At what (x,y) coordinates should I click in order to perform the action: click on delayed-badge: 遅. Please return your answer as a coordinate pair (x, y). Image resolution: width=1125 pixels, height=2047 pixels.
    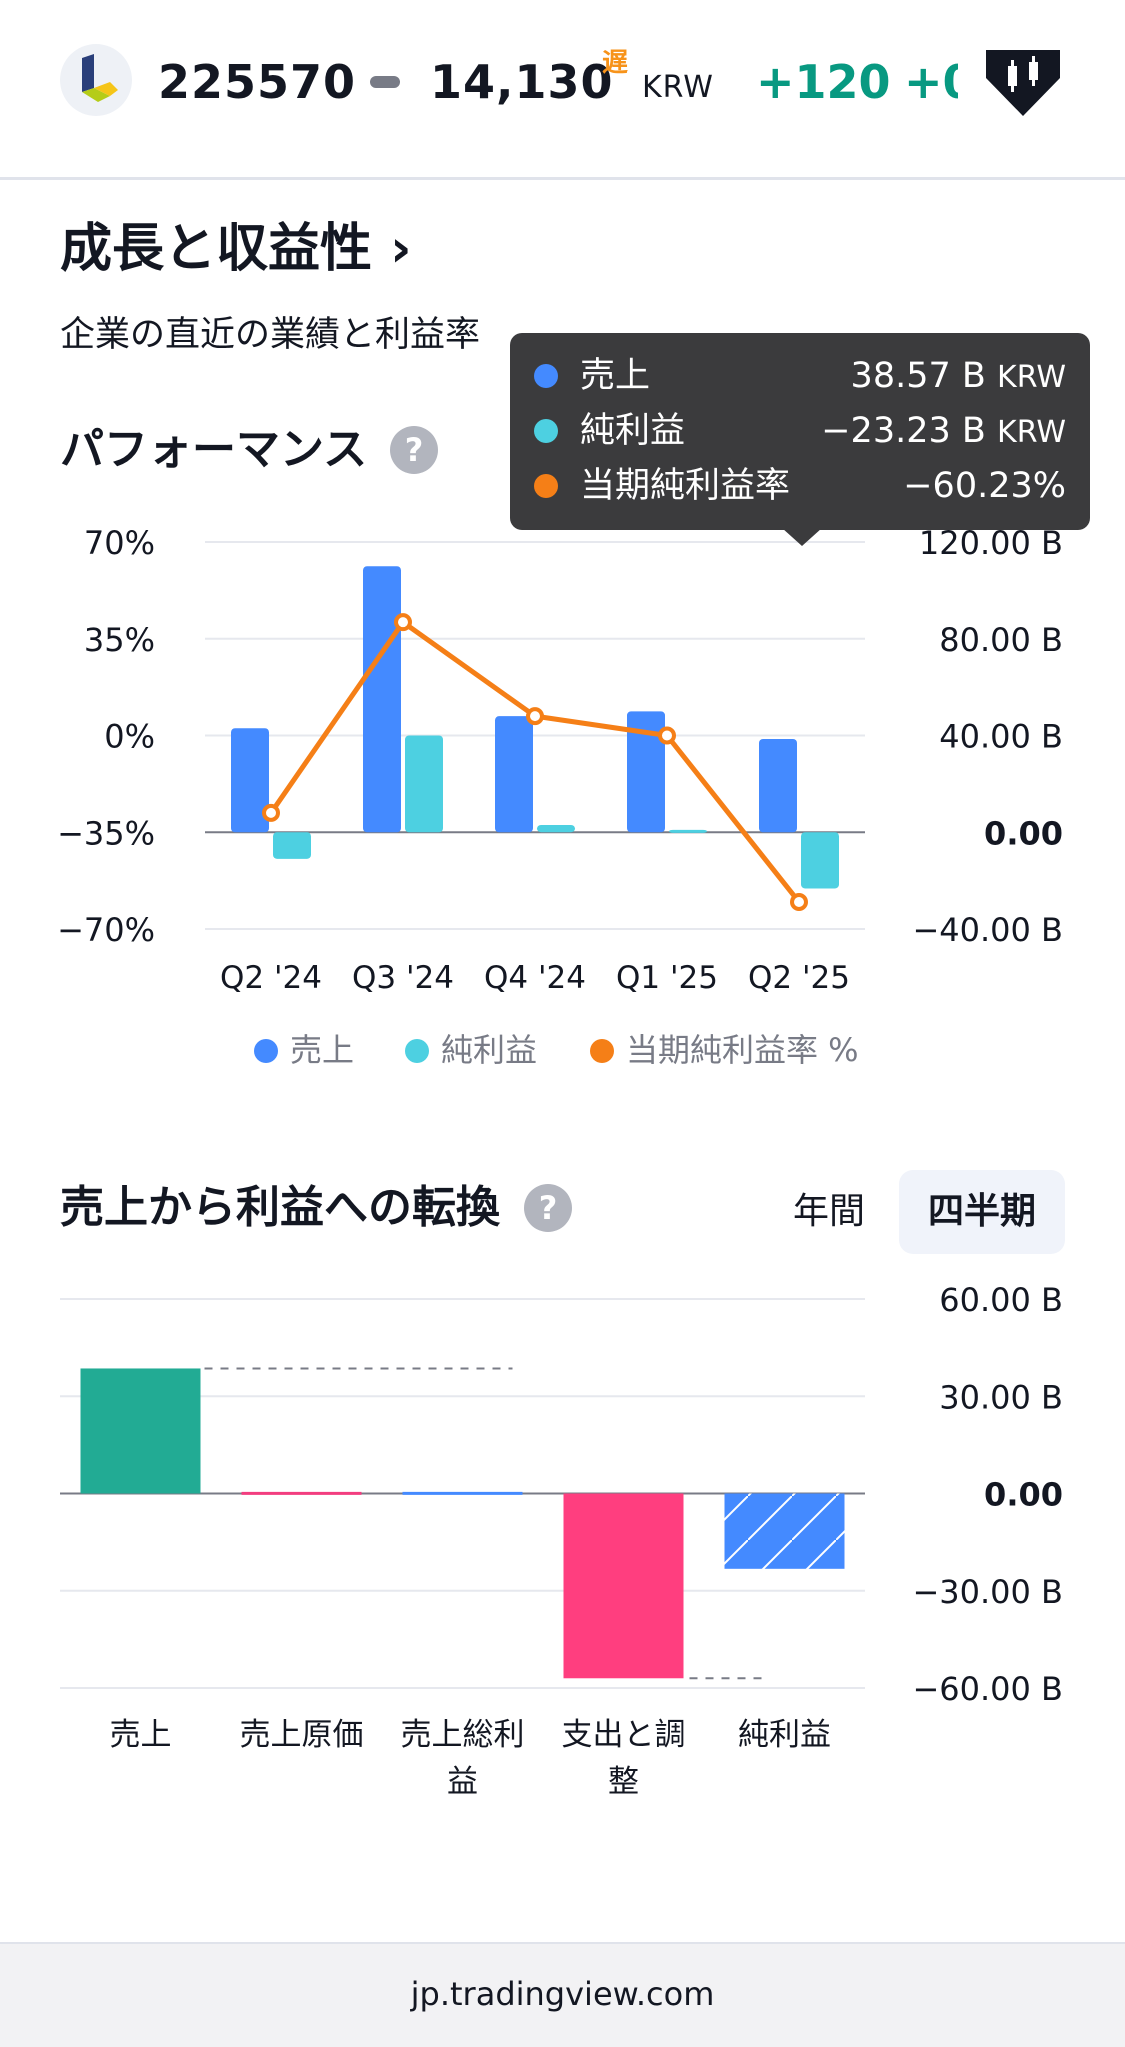
    Looking at the image, I should click on (615, 63).